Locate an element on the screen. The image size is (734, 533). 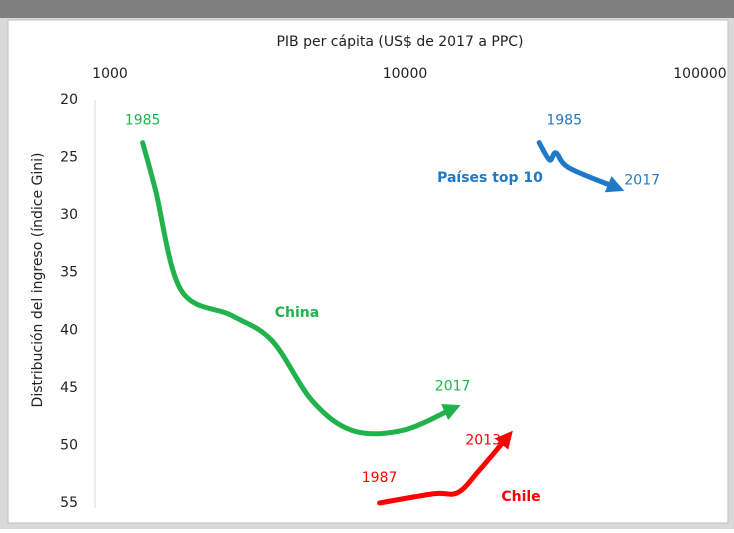
x-axis-label: PIB per cápita (US$ de 2017 a PPC) is located at coordinates (399, 42).